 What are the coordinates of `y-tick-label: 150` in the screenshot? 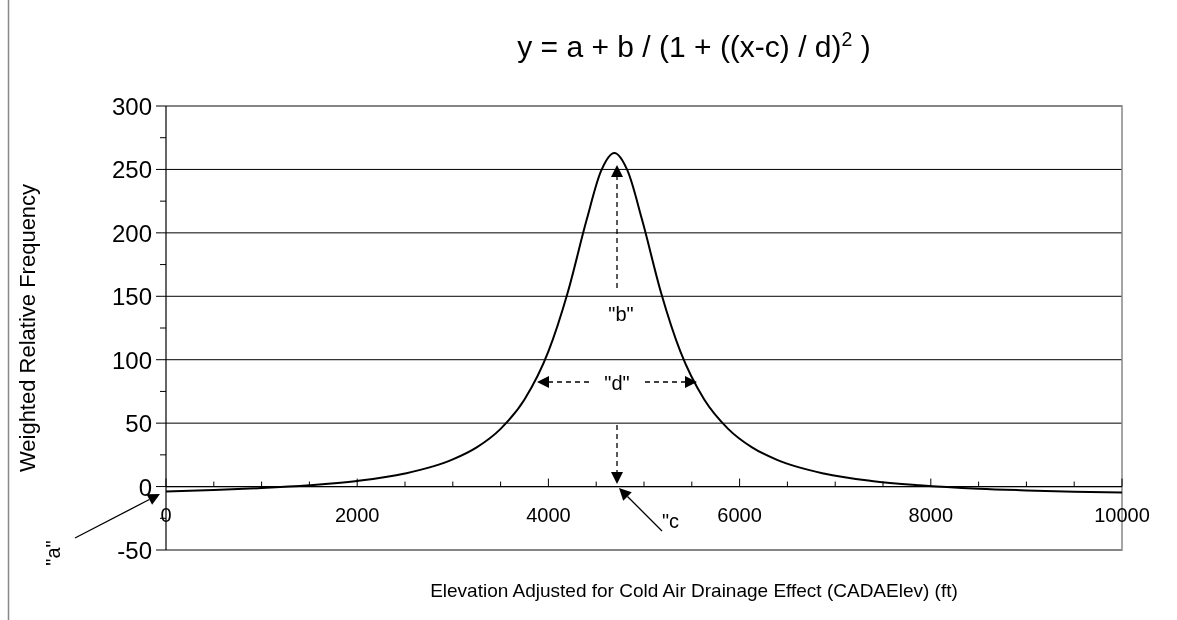 It's located at (131, 297).